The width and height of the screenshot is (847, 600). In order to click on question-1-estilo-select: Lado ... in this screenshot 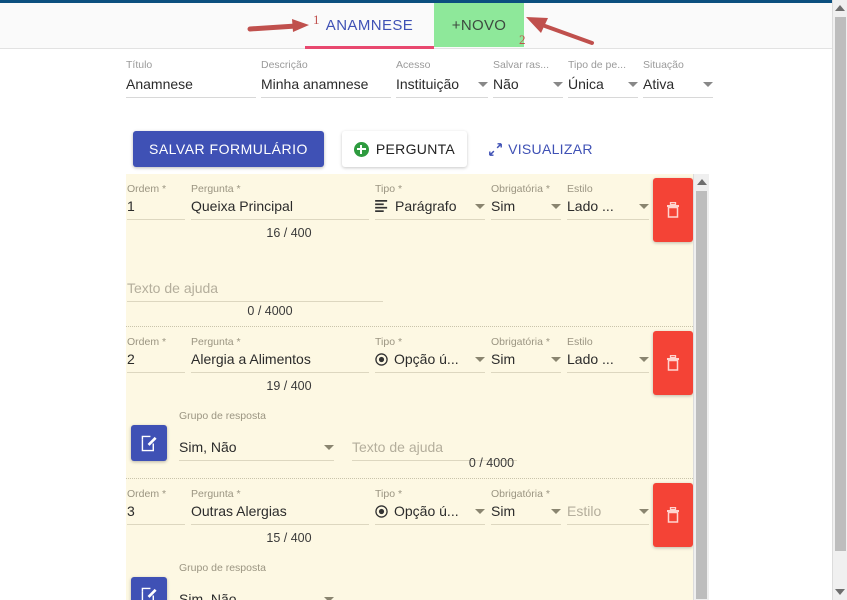, I will do `click(608, 208)`.